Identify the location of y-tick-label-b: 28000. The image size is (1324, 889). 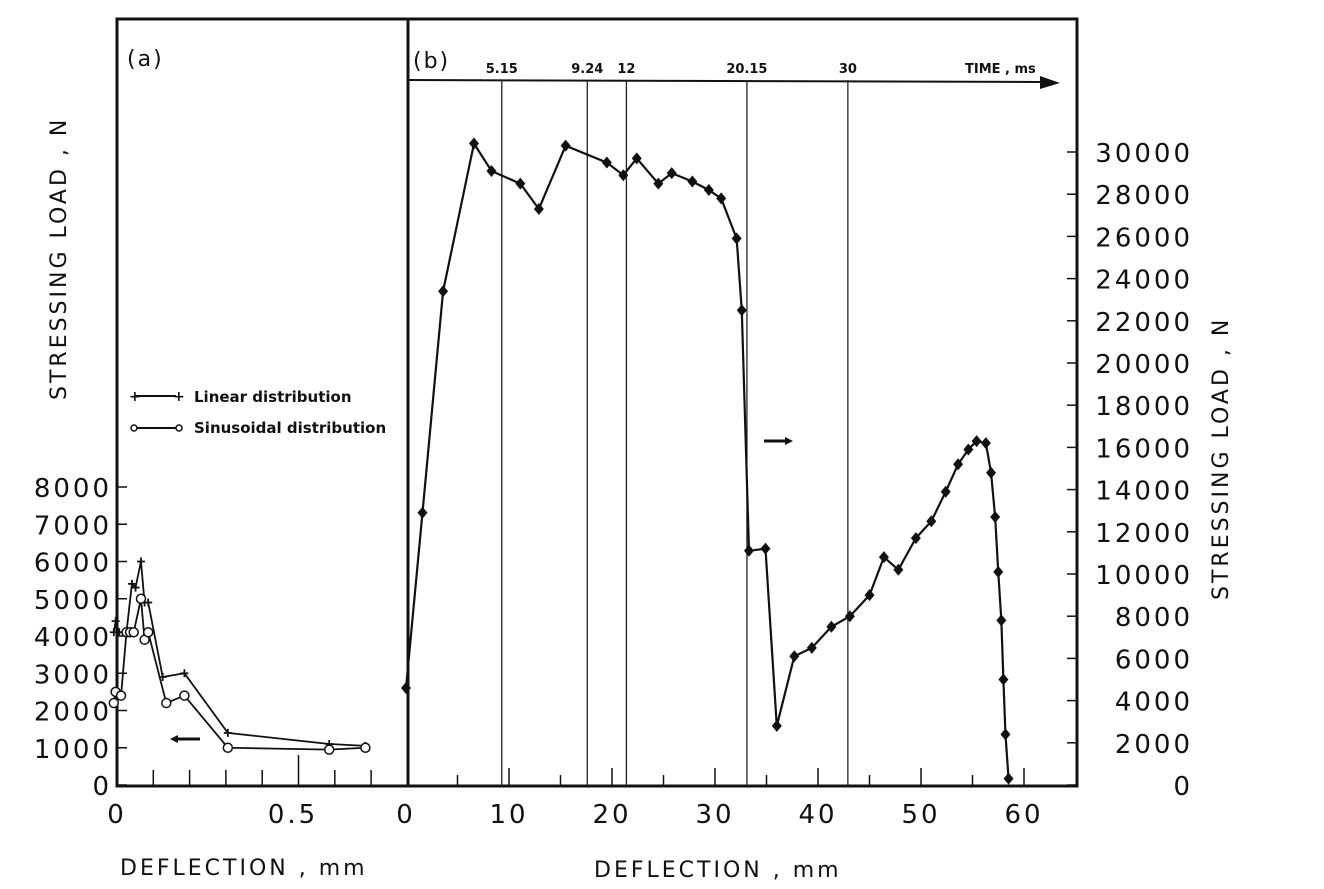
(1144, 196).